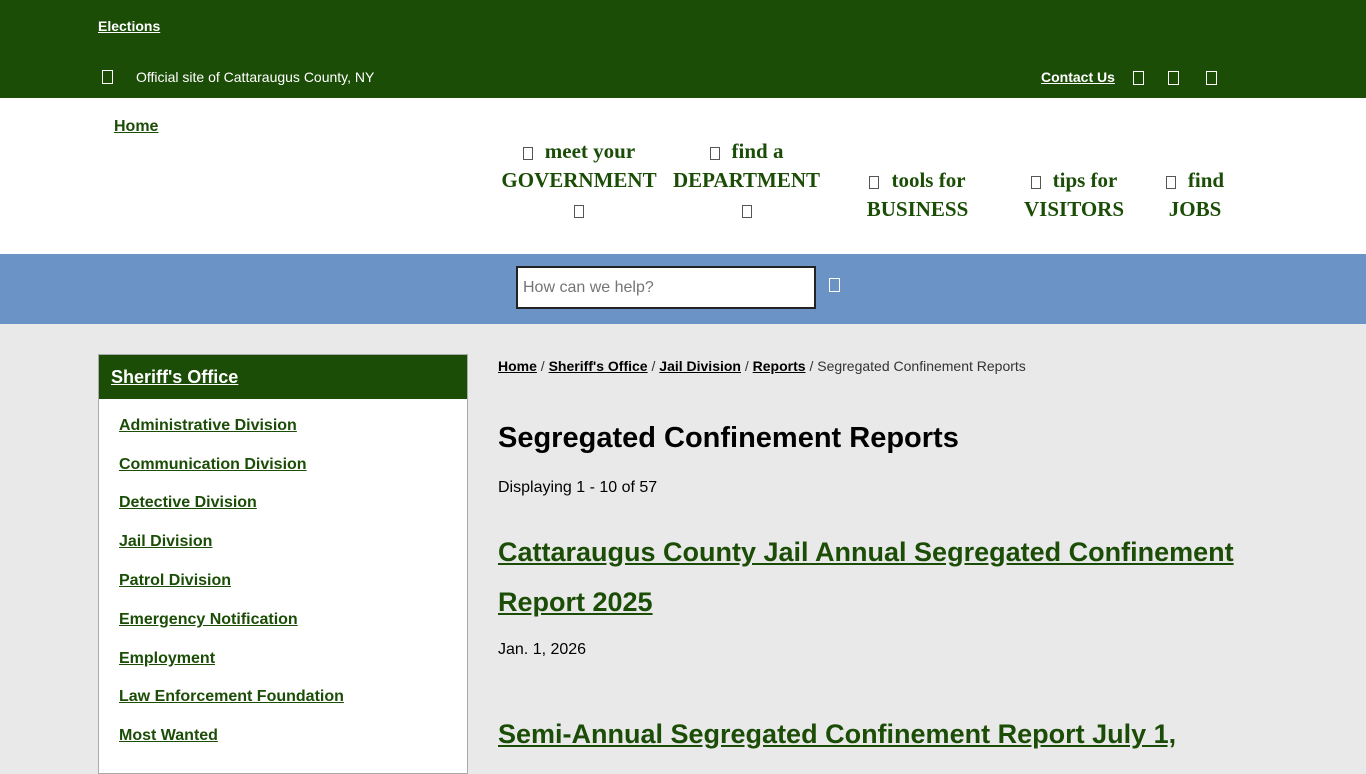  I want to click on sidebar-item: Emergency Notification, so click(208, 619).